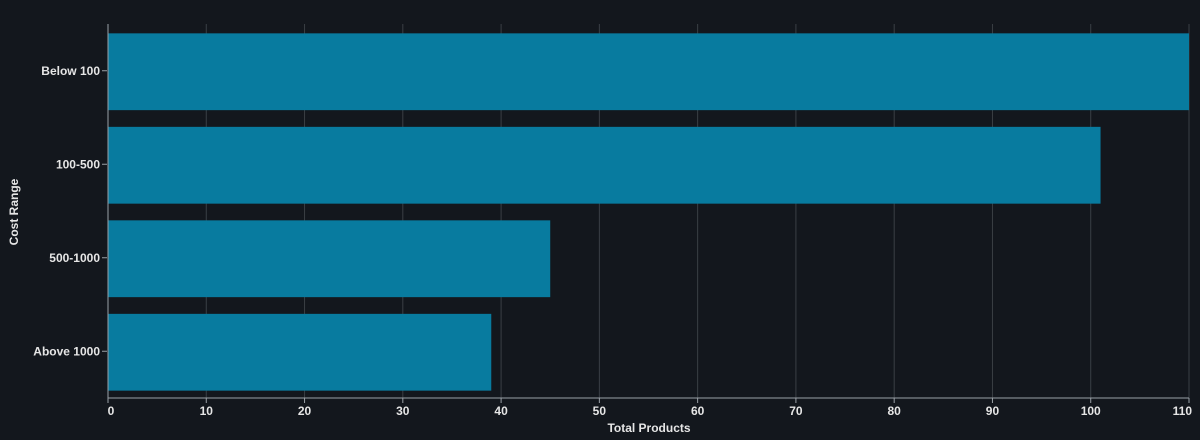  Describe the element at coordinates (66, 351) in the screenshot. I see `y-tick-label: Above 1000` at that location.